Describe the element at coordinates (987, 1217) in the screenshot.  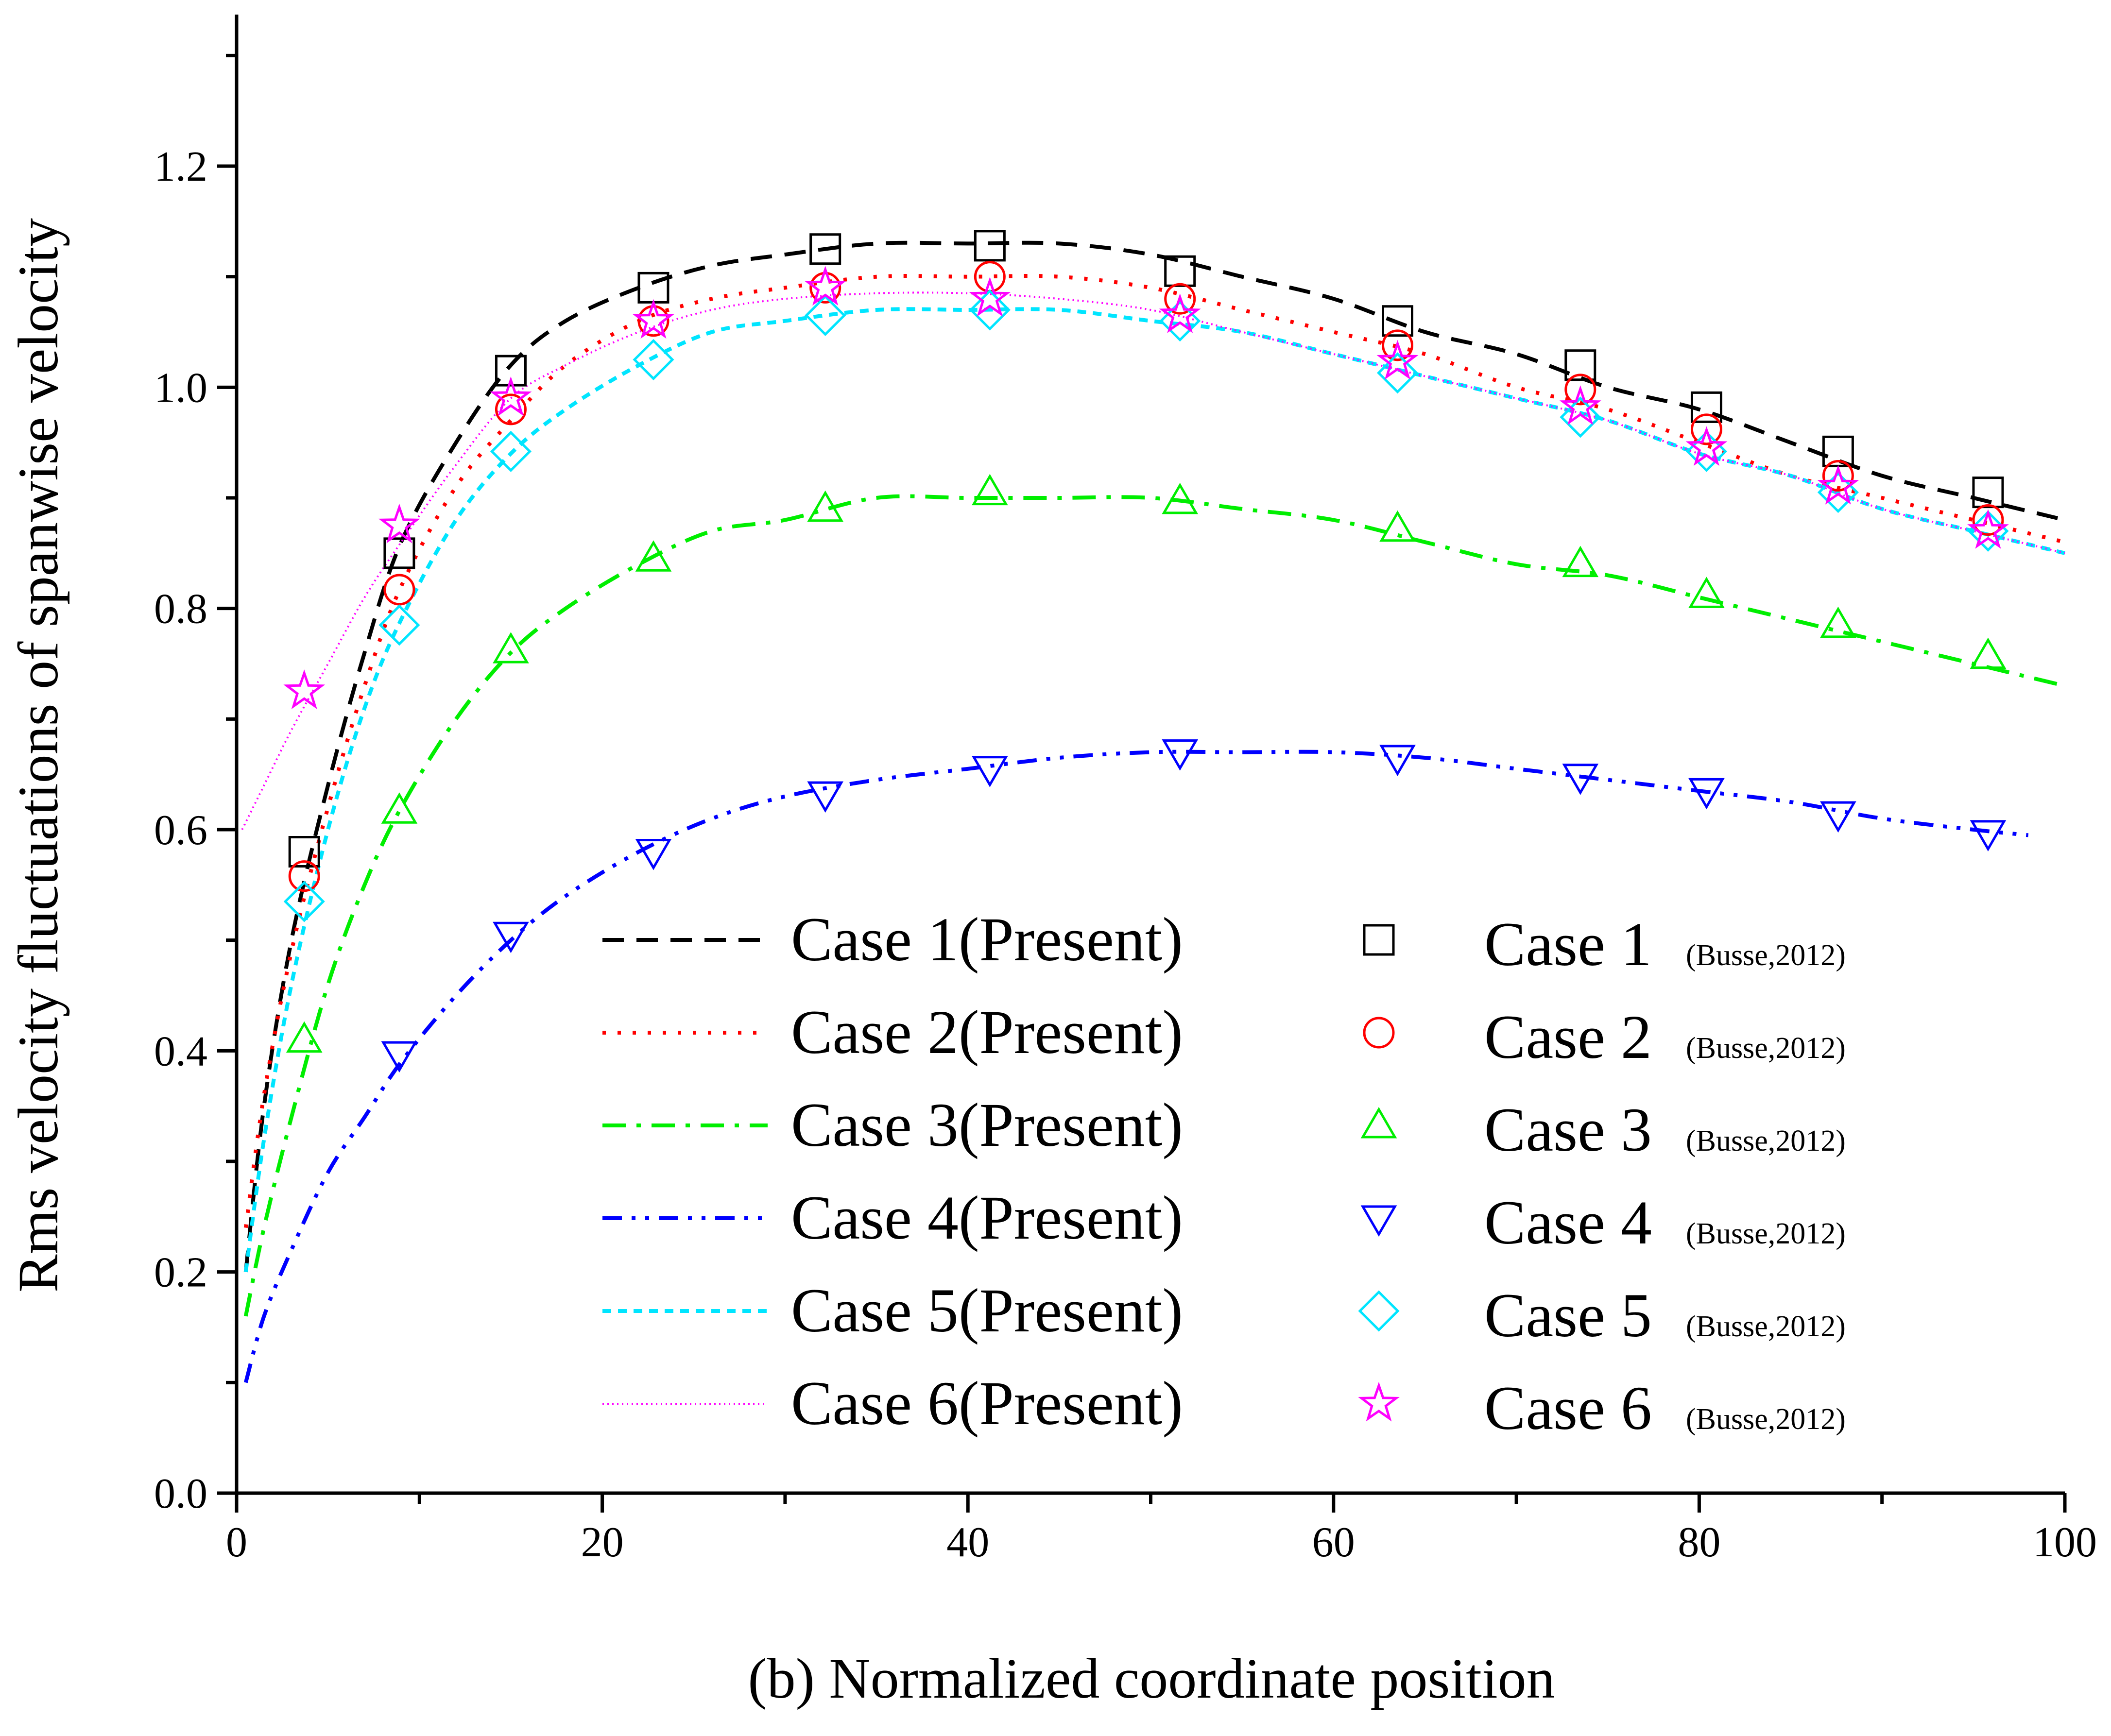
I see `legend-line-label-case-4: Case 4(Present)` at that location.